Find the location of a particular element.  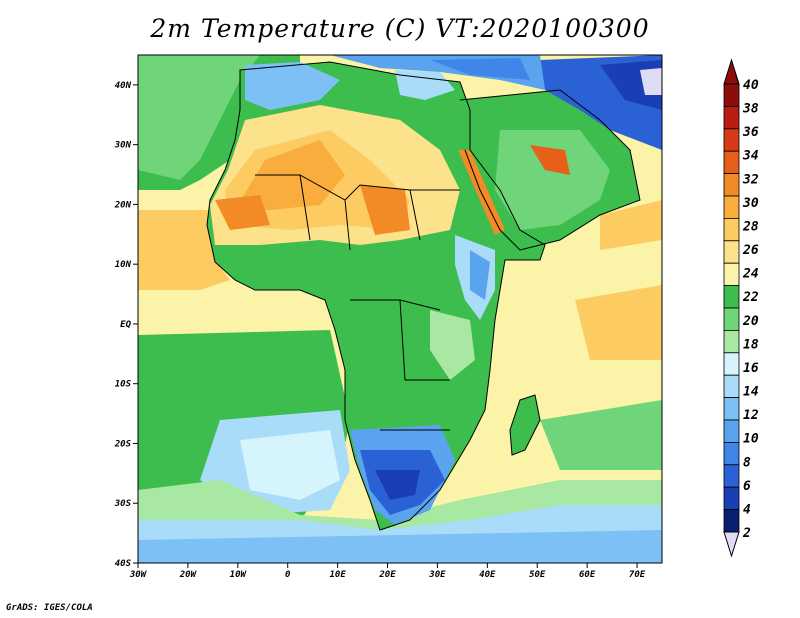

lat-tick-label: 30S is located at coordinates (123, 504).